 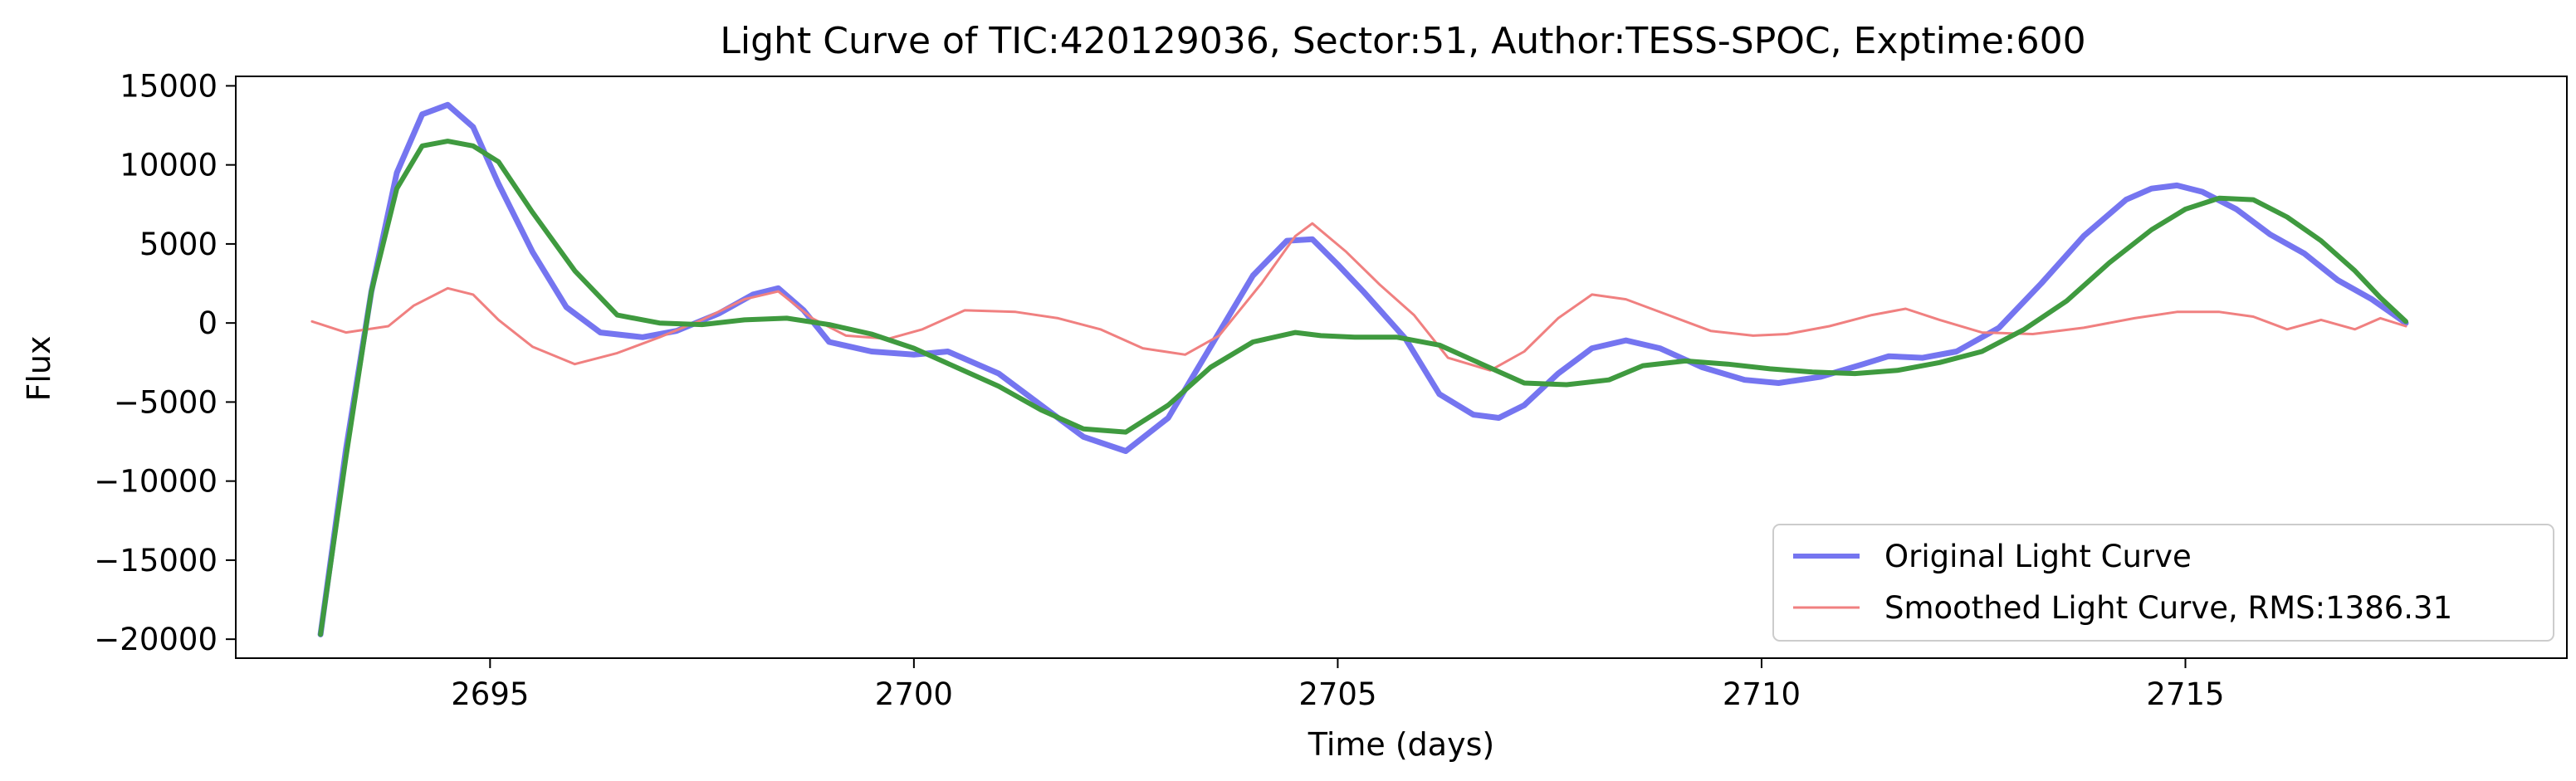 I want to click on y-tick-label: 0, so click(x=208, y=323).